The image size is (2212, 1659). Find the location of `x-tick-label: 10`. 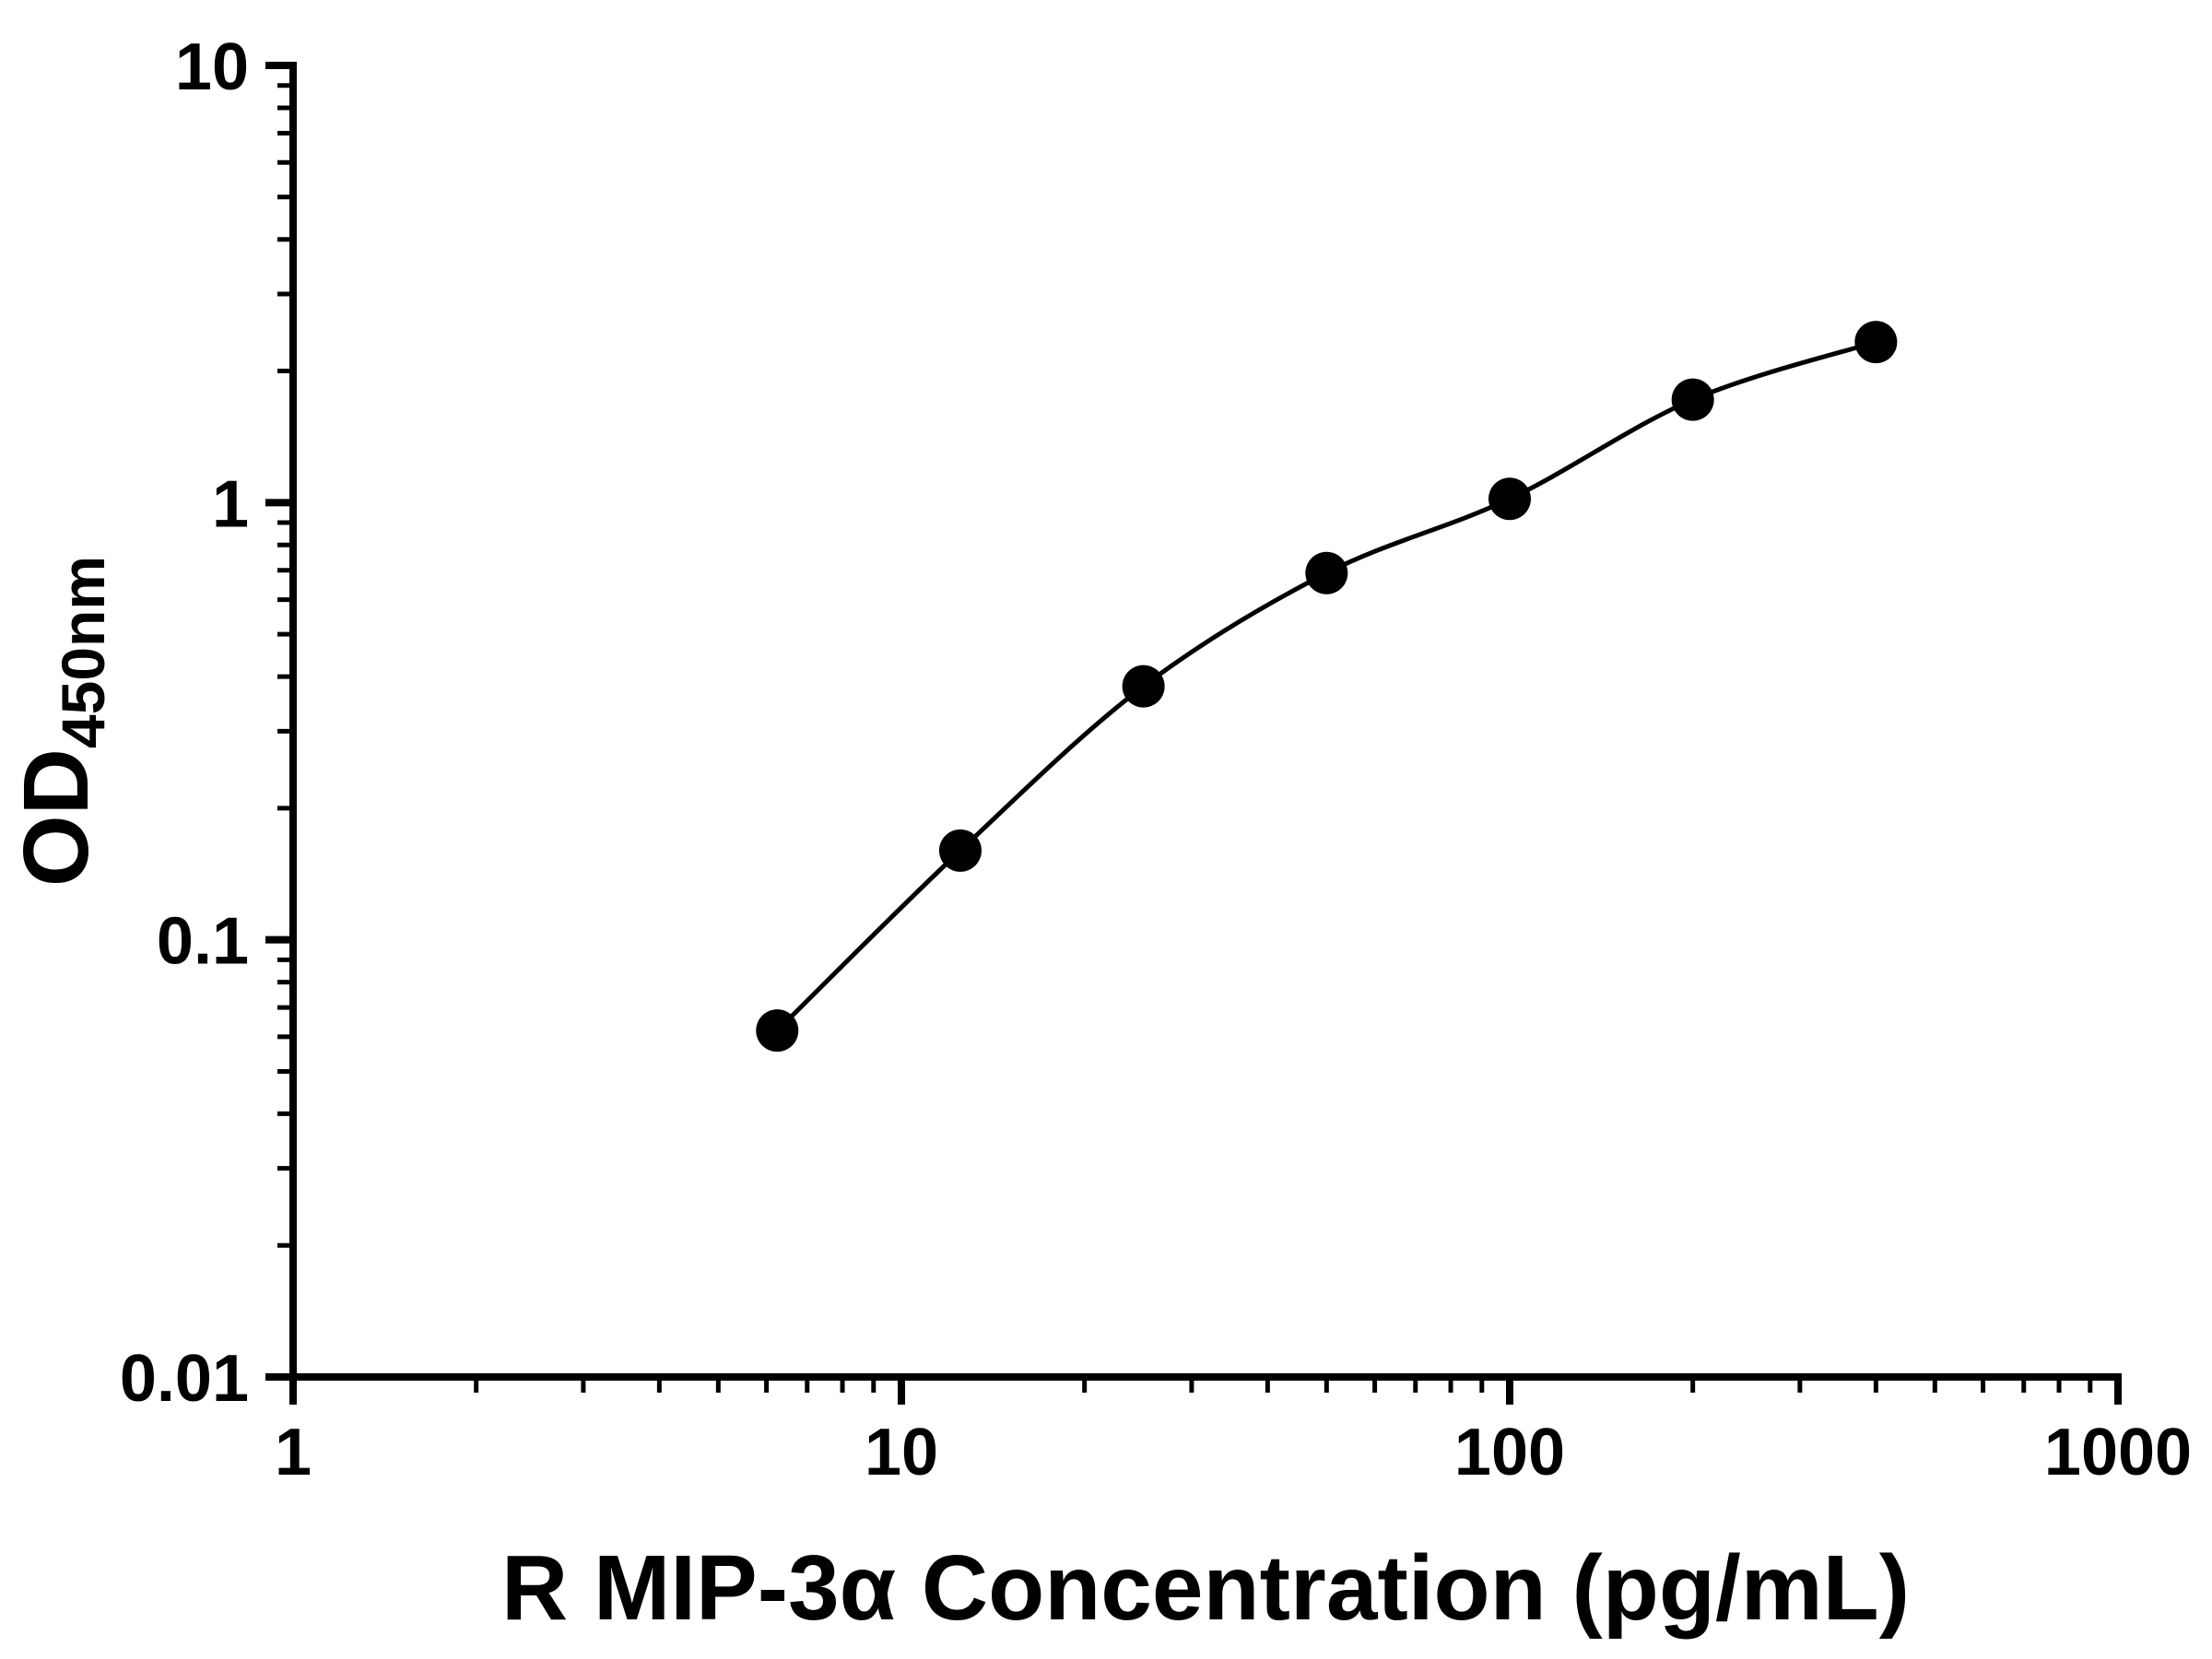

x-tick-label: 10 is located at coordinates (901, 1452).